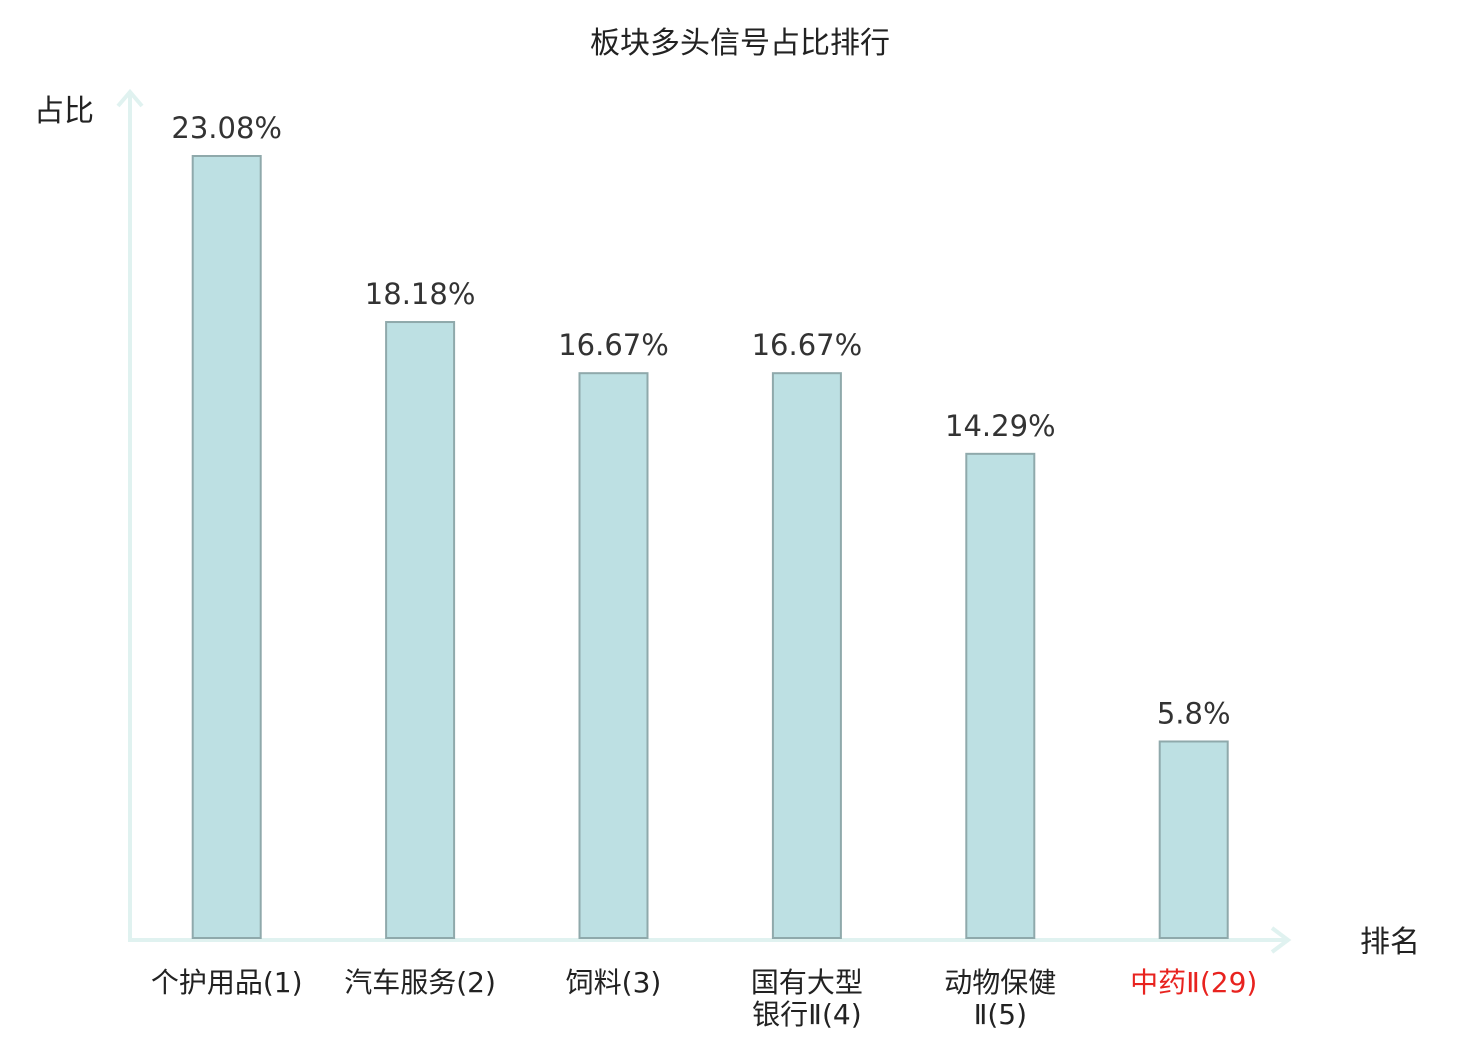  What do you see at coordinates (807, 982) in the screenshot?
I see `category-label-line: 国有大型` at bounding box center [807, 982].